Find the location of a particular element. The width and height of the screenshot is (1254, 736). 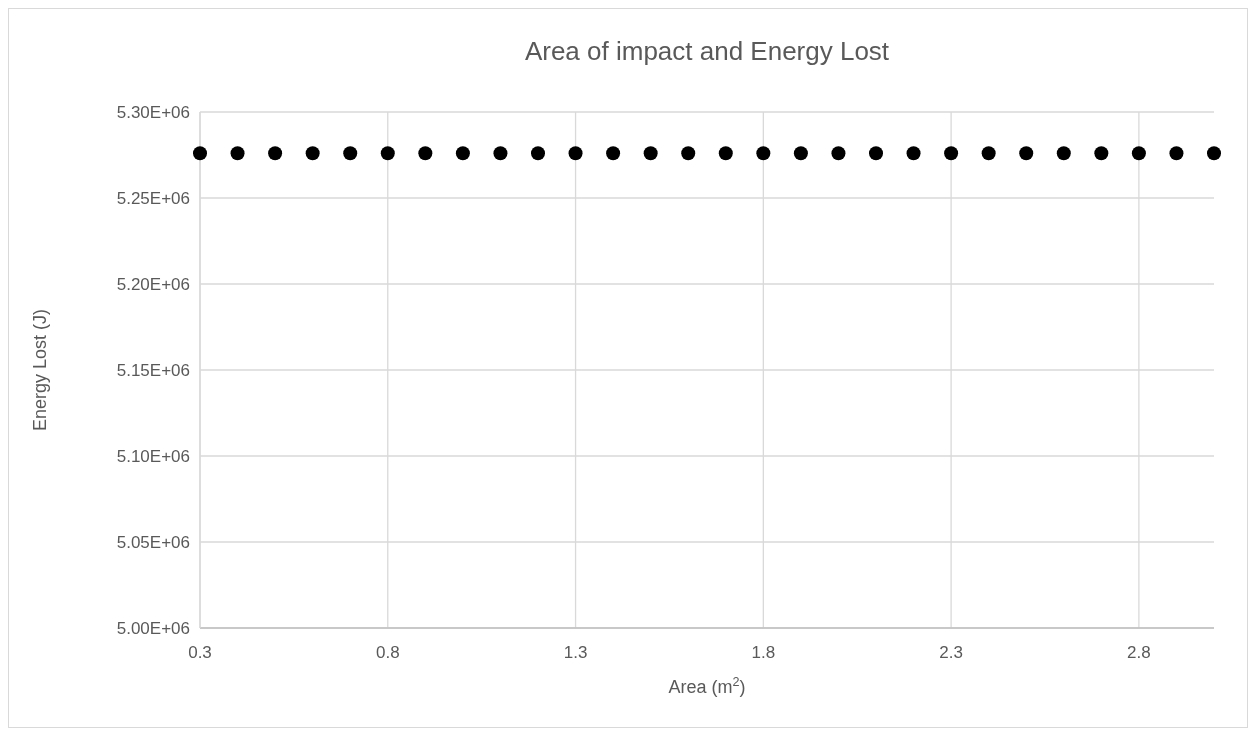

x-tick-label: 1.8 is located at coordinates (763, 652).